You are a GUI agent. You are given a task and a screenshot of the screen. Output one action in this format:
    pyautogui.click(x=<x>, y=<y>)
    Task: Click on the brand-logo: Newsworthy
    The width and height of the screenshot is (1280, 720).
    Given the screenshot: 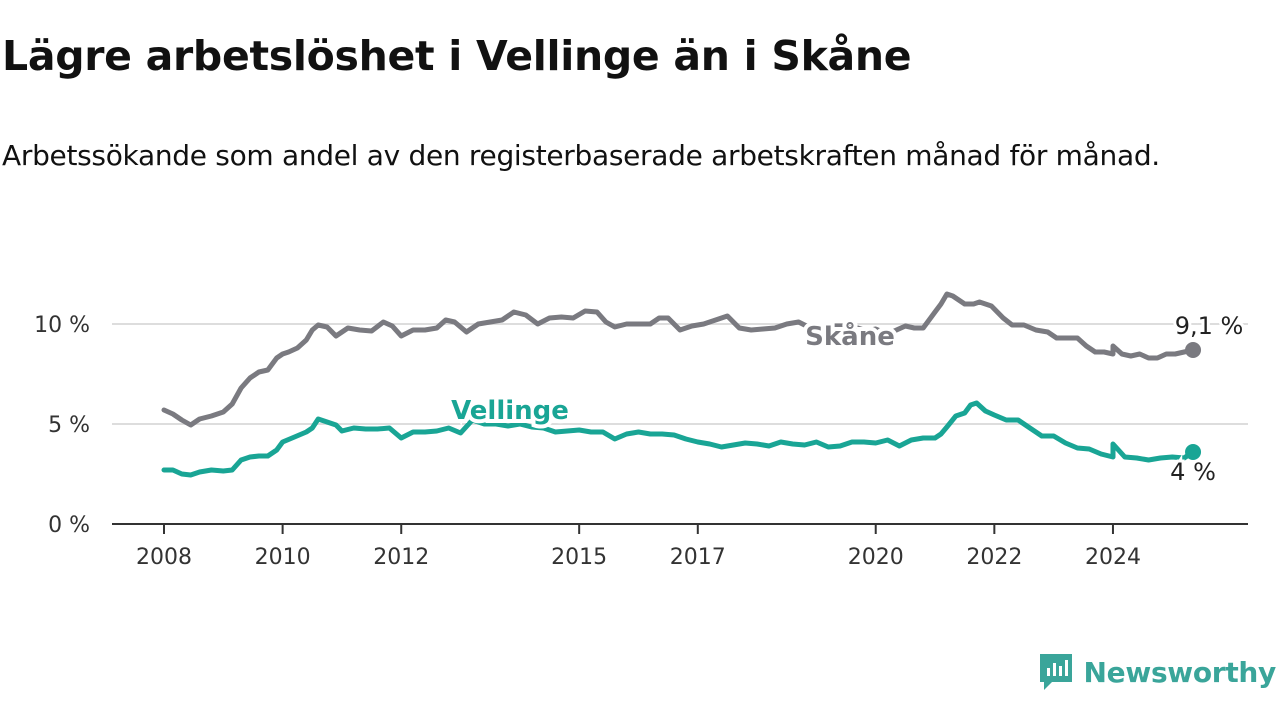 What is the action you would take?
    pyautogui.click(x=1157, y=672)
    